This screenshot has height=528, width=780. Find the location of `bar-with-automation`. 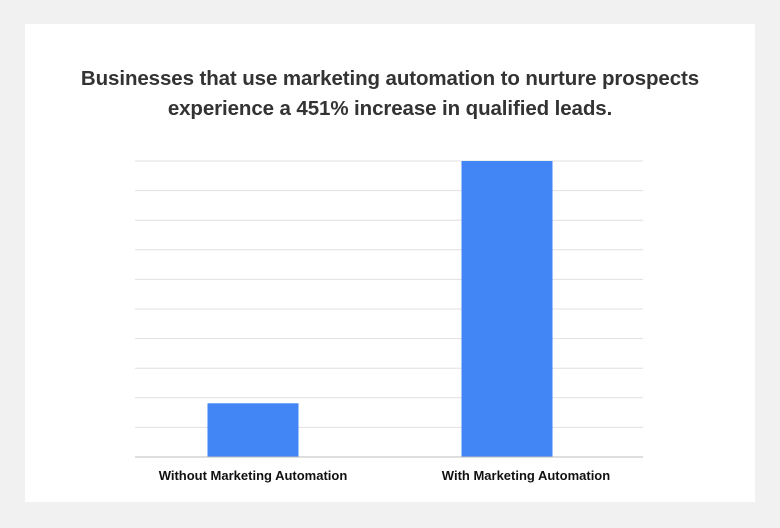

bar-with-automation is located at coordinates (507, 309).